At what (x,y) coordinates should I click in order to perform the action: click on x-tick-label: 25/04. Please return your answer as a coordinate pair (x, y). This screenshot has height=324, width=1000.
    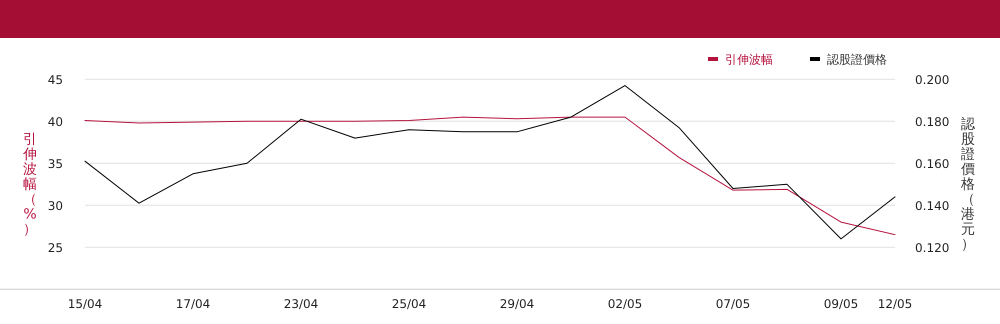
    Looking at the image, I should click on (409, 304).